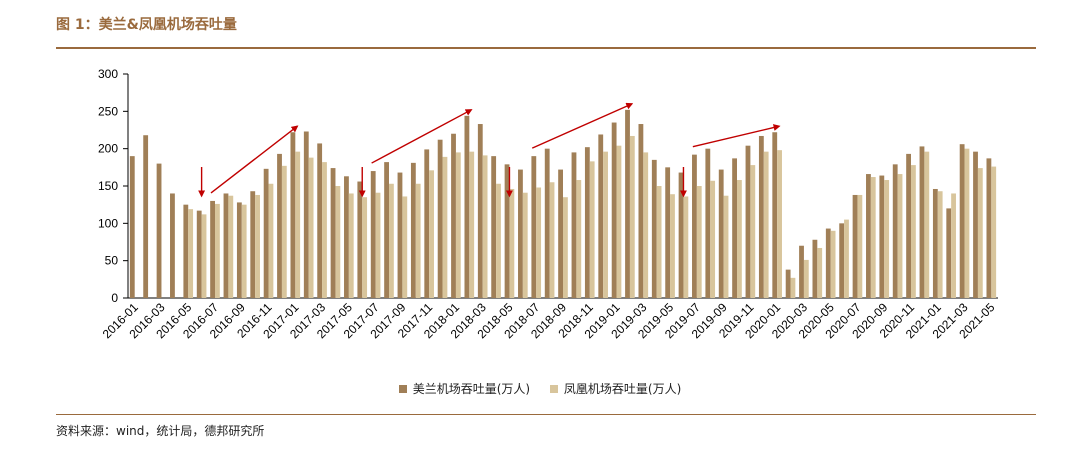 This screenshot has width=1080, height=452. I want to click on y-tick-label: 50, so click(112, 261).